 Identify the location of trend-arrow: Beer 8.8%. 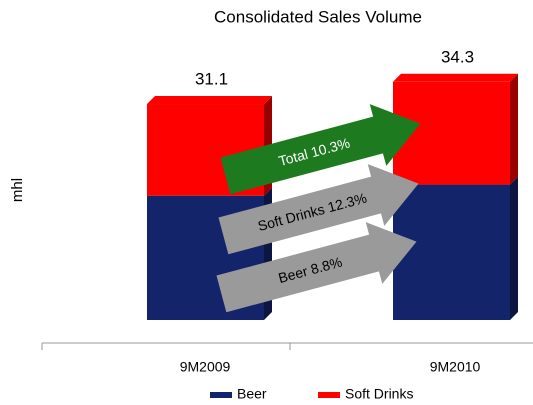
(316, 267).